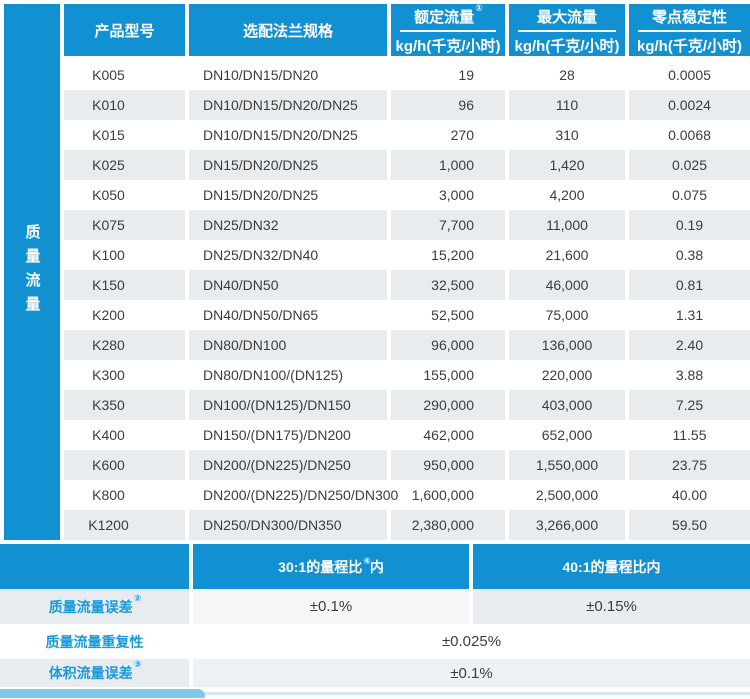 This screenshot has width=750, height=699. Describe the element at coordinates (286, 225) in the screenshot. I see `flange-spec-cell: DN25/DN32` at that location.